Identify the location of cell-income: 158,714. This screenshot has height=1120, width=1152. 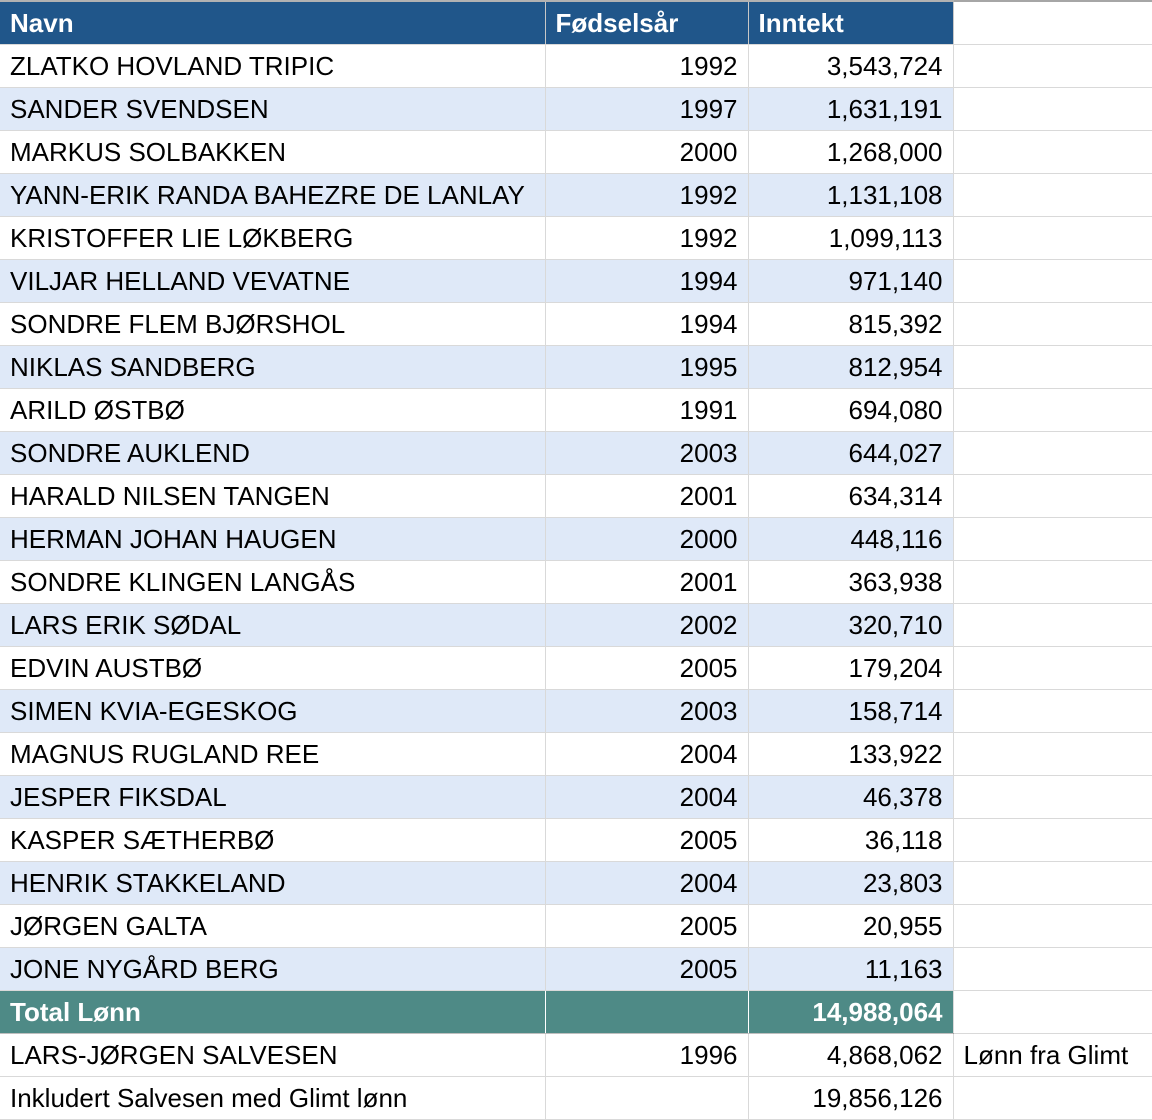
(851, 711).